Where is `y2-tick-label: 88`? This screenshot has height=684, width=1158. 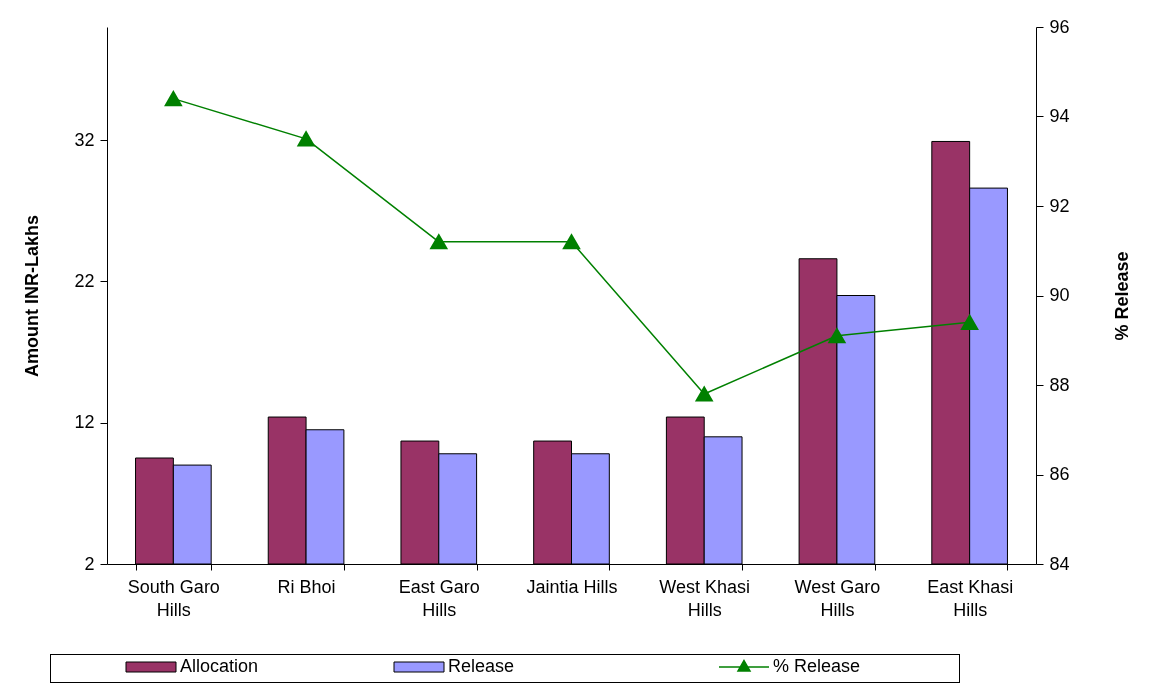 y2-tick-label: 88 is located at coordinates (1059, 384).